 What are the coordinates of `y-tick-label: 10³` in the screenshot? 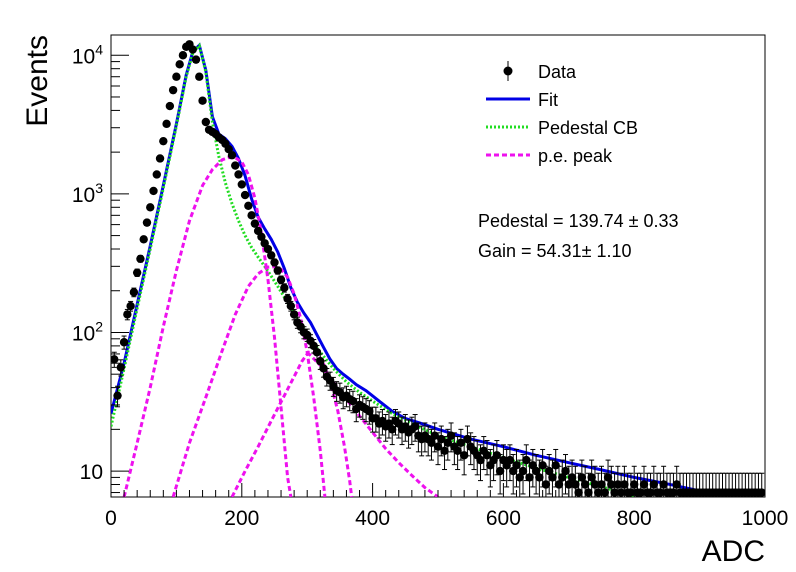 It's located at (87, 193).